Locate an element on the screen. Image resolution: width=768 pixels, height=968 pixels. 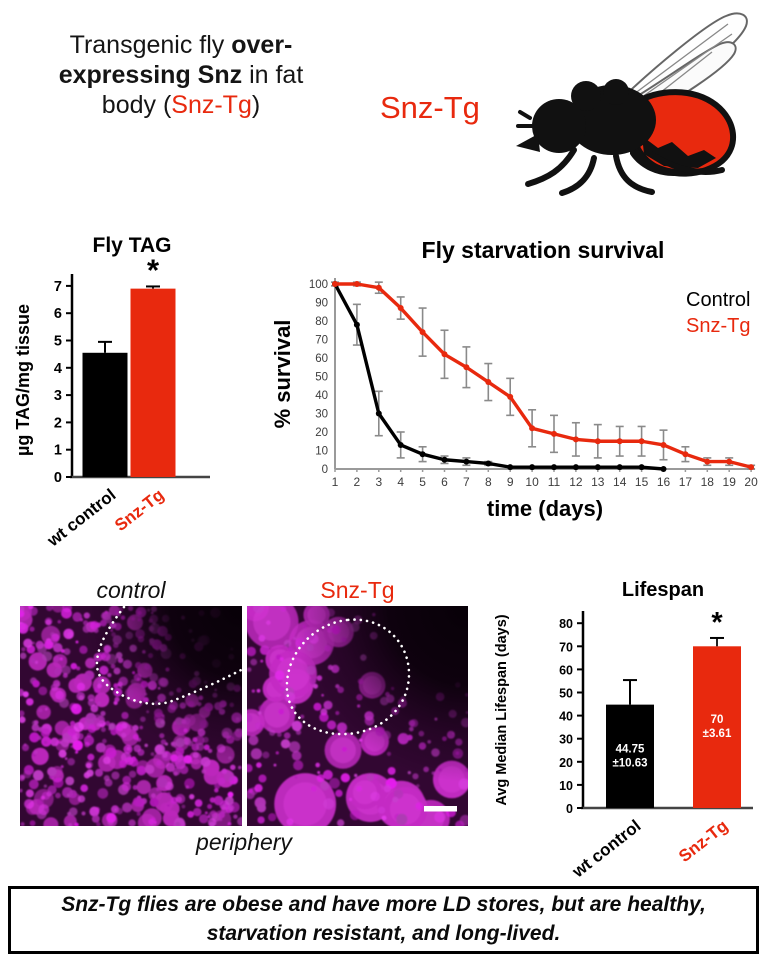
x-tick-label: 3 is located at coordinates (378, 482).